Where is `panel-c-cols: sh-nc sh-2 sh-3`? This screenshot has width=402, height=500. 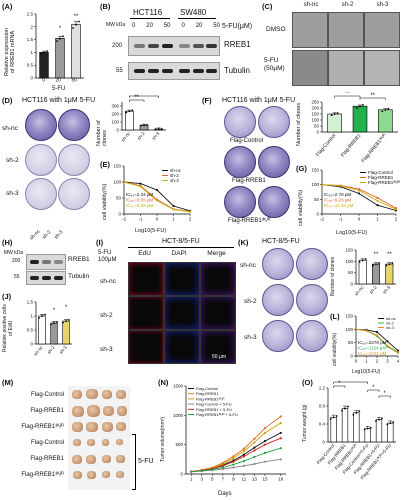
panel-c-cols: sh-nc sh-2 sh-3 is located at coordinates (346, 5).